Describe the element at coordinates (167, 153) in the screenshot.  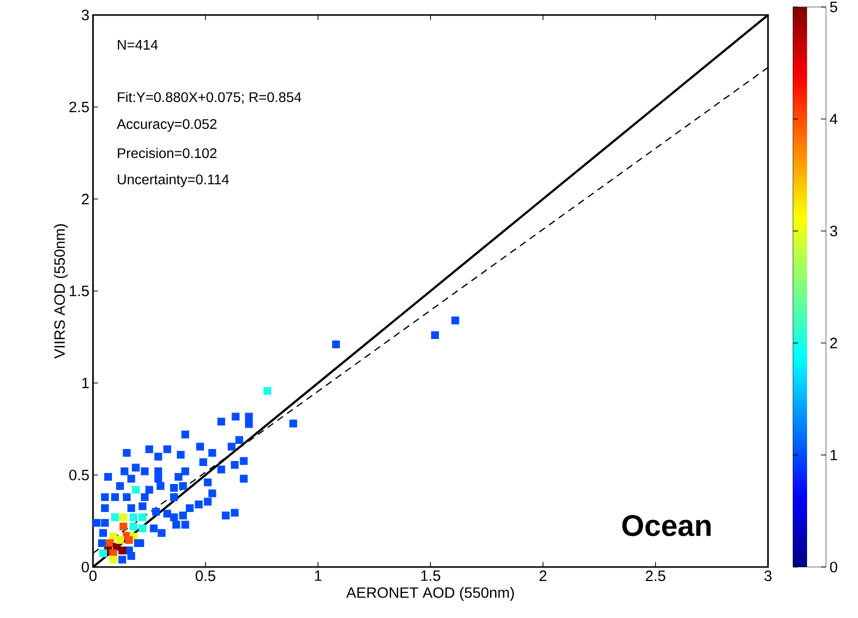
I see `annotation: Precision=0.102` at that location.